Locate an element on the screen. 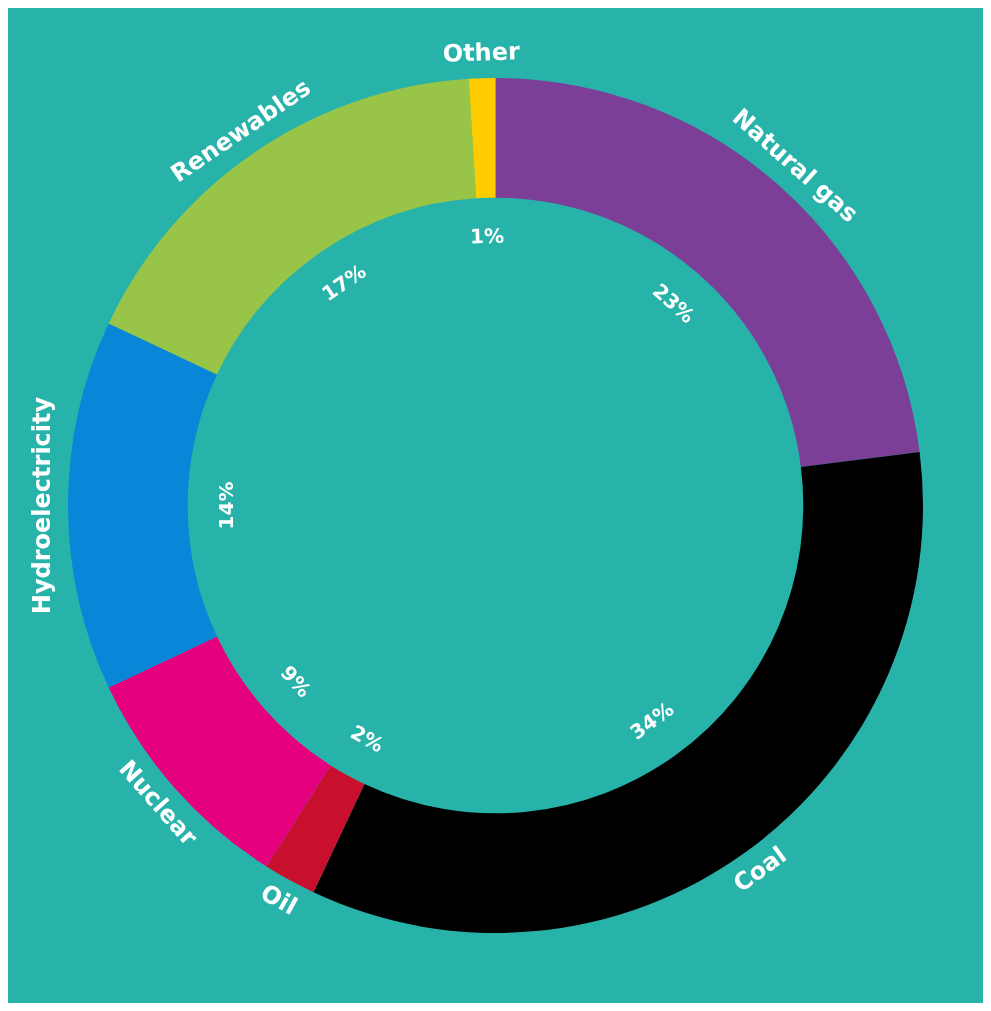 This screenshot has width=991, height=1011. slice-label: Other is located at coordinates (481, 52).